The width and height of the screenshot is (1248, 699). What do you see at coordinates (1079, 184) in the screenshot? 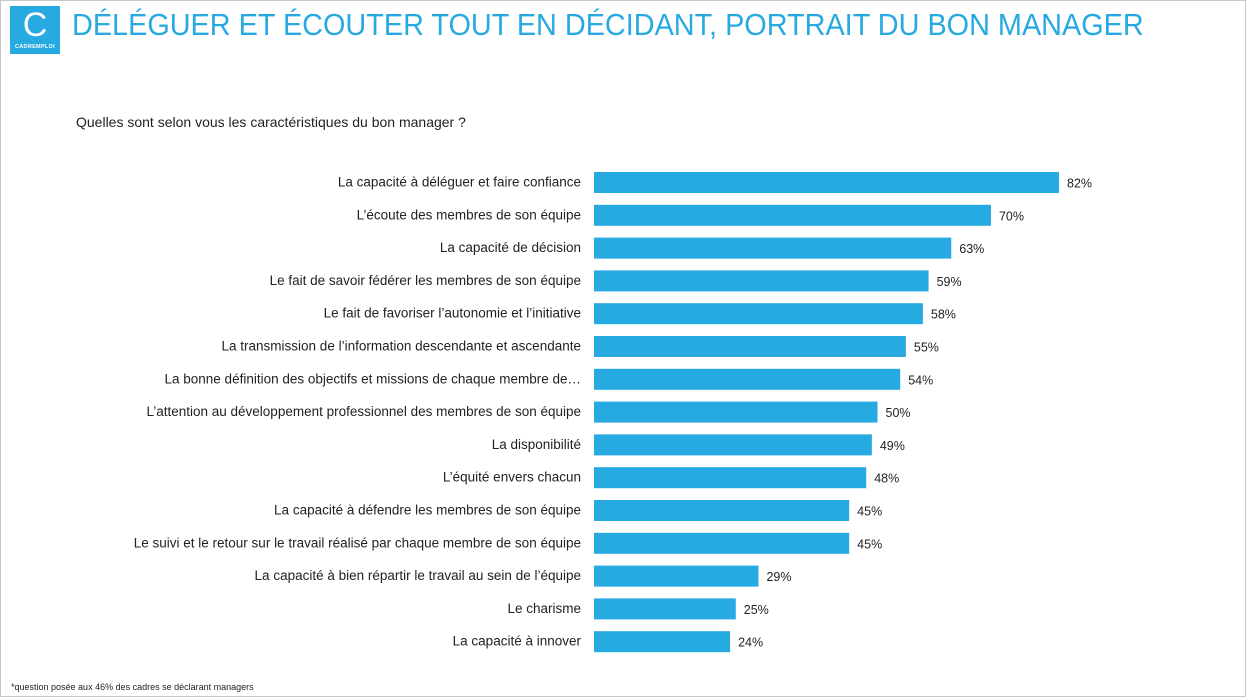
I see `value-label: 82%` at bounding box center [1079, 184].